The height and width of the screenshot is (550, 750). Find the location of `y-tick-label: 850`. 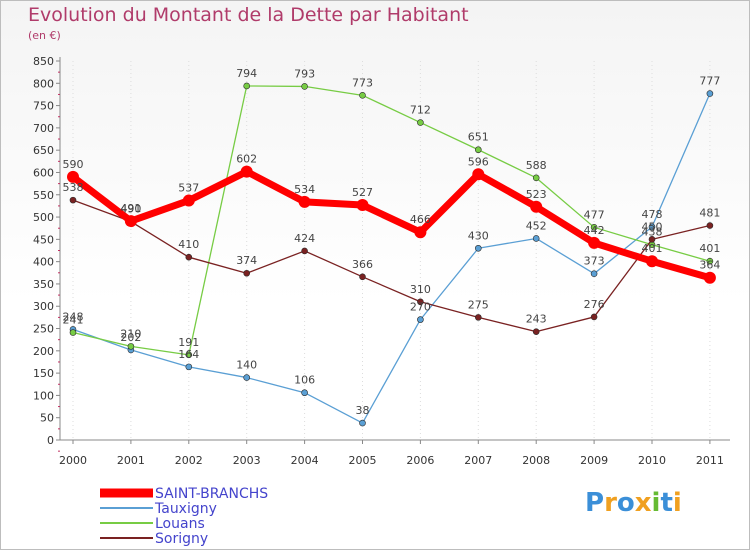

y-tick-label: 850 is located at coordinates (43, 61).